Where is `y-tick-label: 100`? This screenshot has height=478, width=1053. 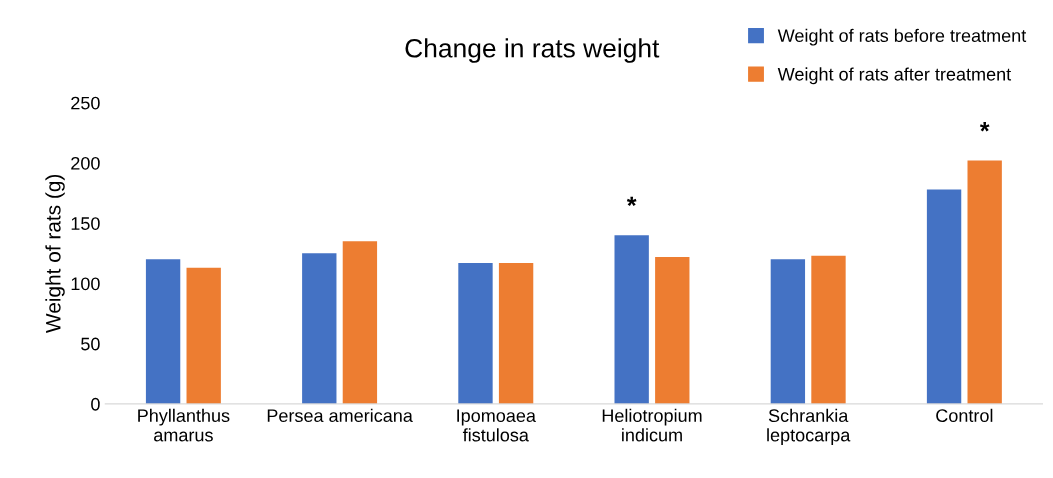 y-tick-label: 100 is located at coordinates (85, 284).